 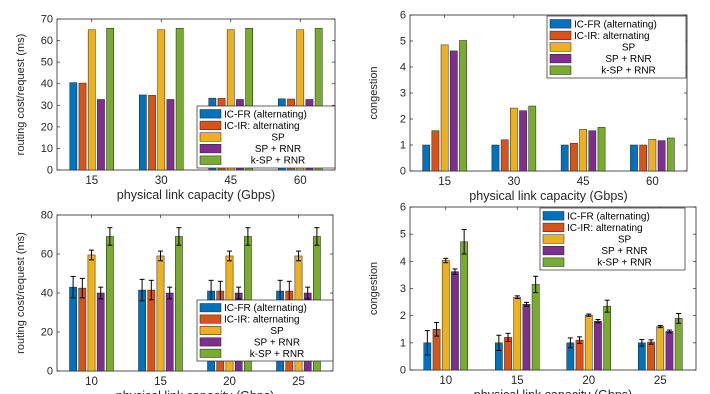 I want to click on y-axis-label: routing cost/request (ms), so click(x=21, y=293).